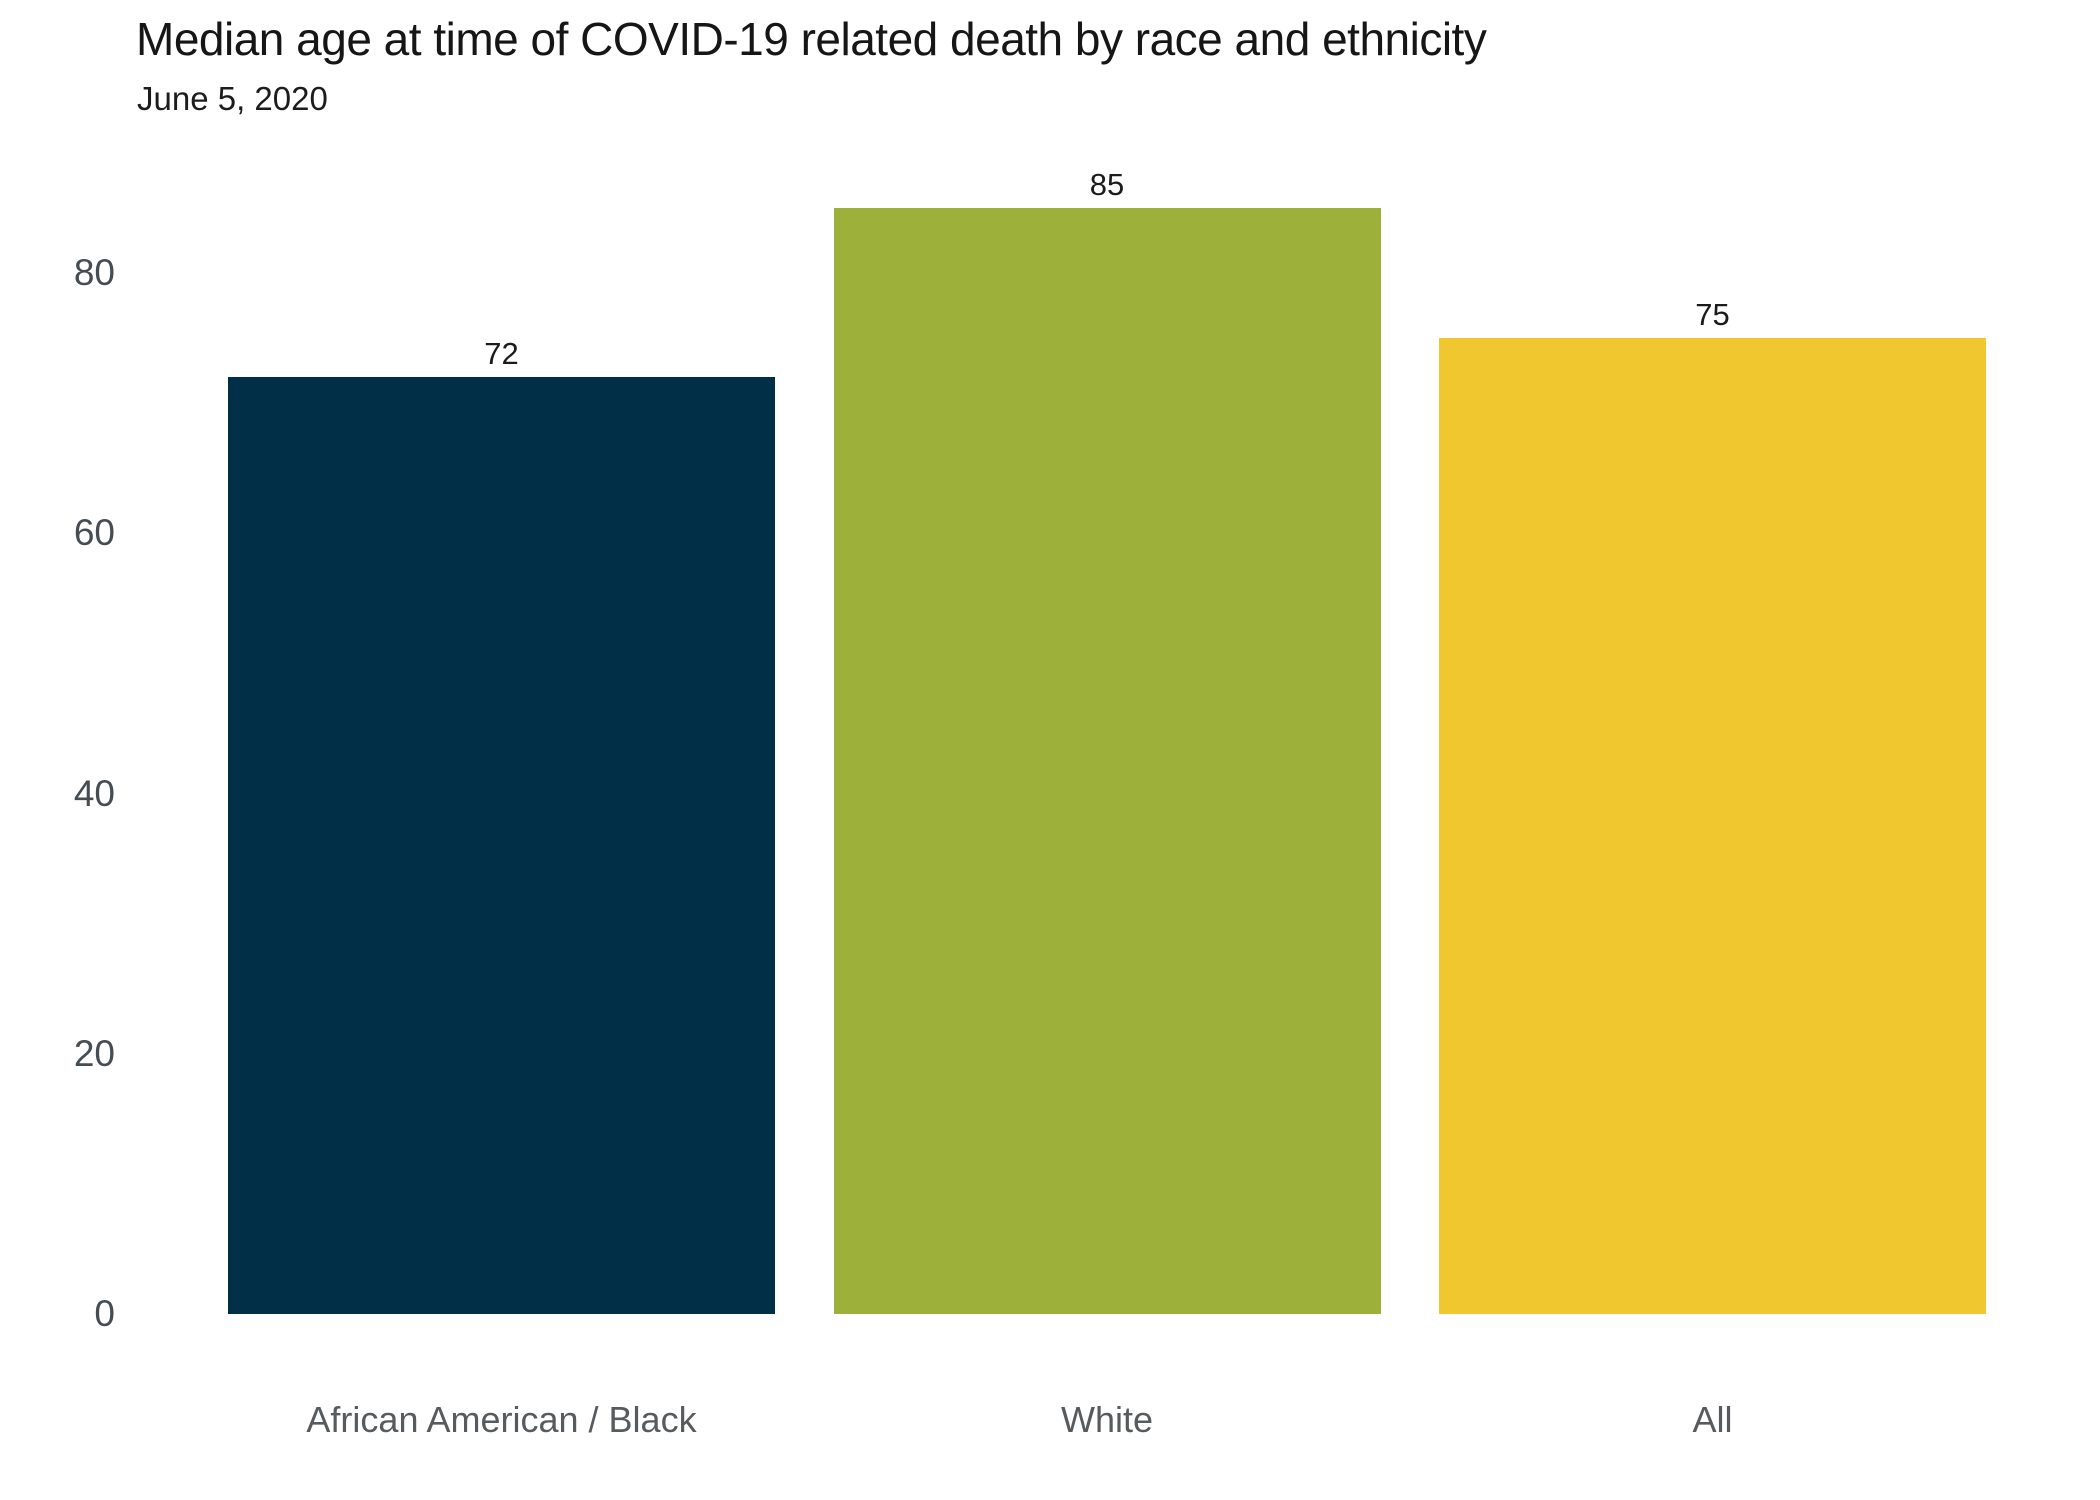 Image resolution: width=2100 pixels, height=1500 pixels. Describe the element at coordinates (94, 793) in the screenshot. I see `y-tick-label-40: 40` at that location.